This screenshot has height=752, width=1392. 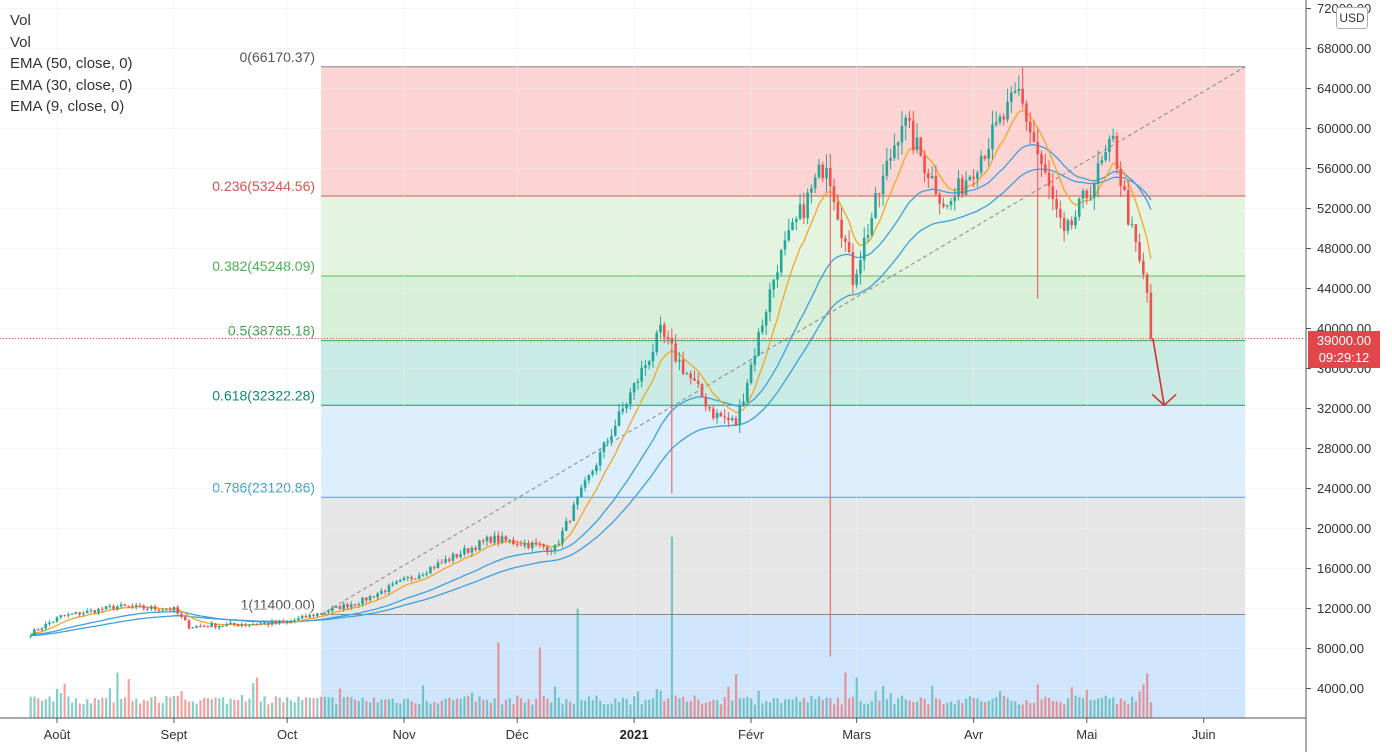 What do you see at coordinates (1352, 18) in the screenshot?
I see `currency-button: USD` at bounding box center [1352, 18].